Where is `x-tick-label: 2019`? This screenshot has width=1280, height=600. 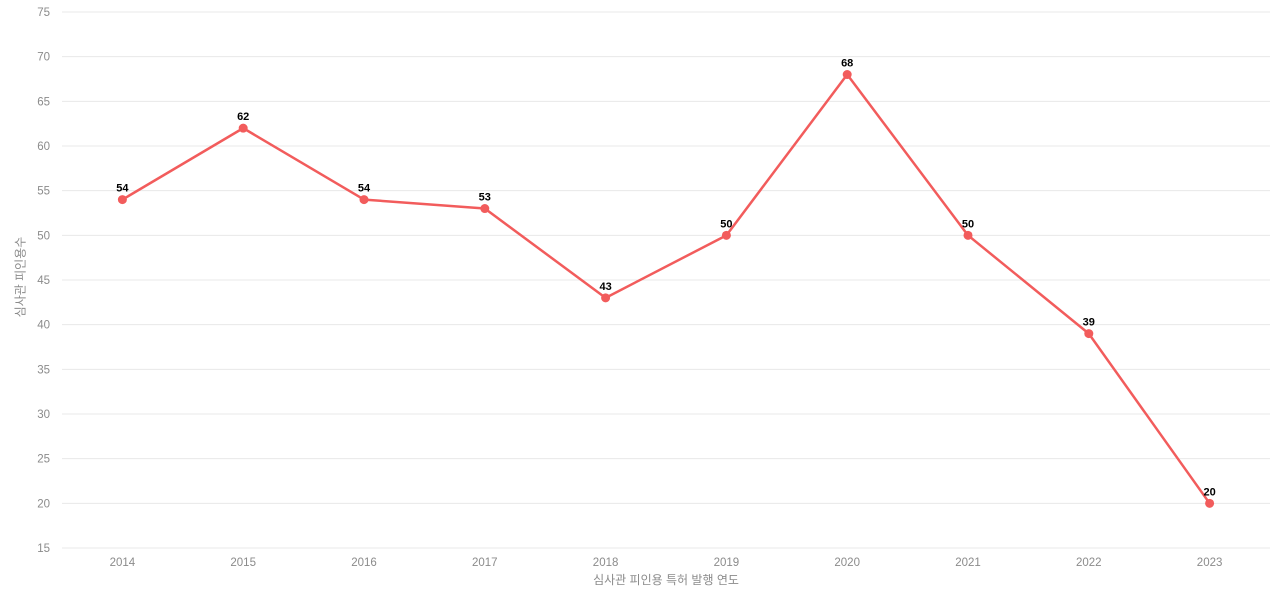
x-tick-label: 2019 is located at coordinates (727, 563).